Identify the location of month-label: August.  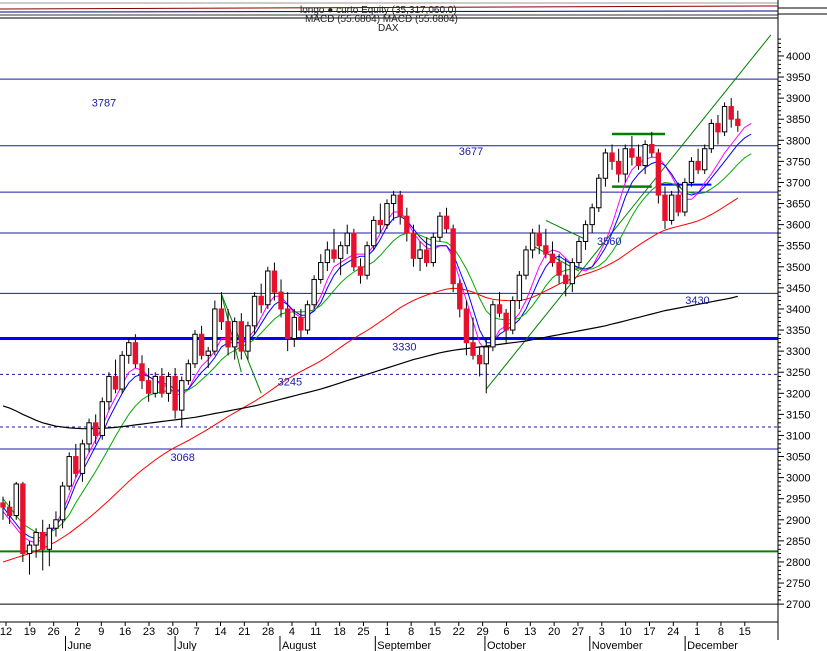
(299, 645).